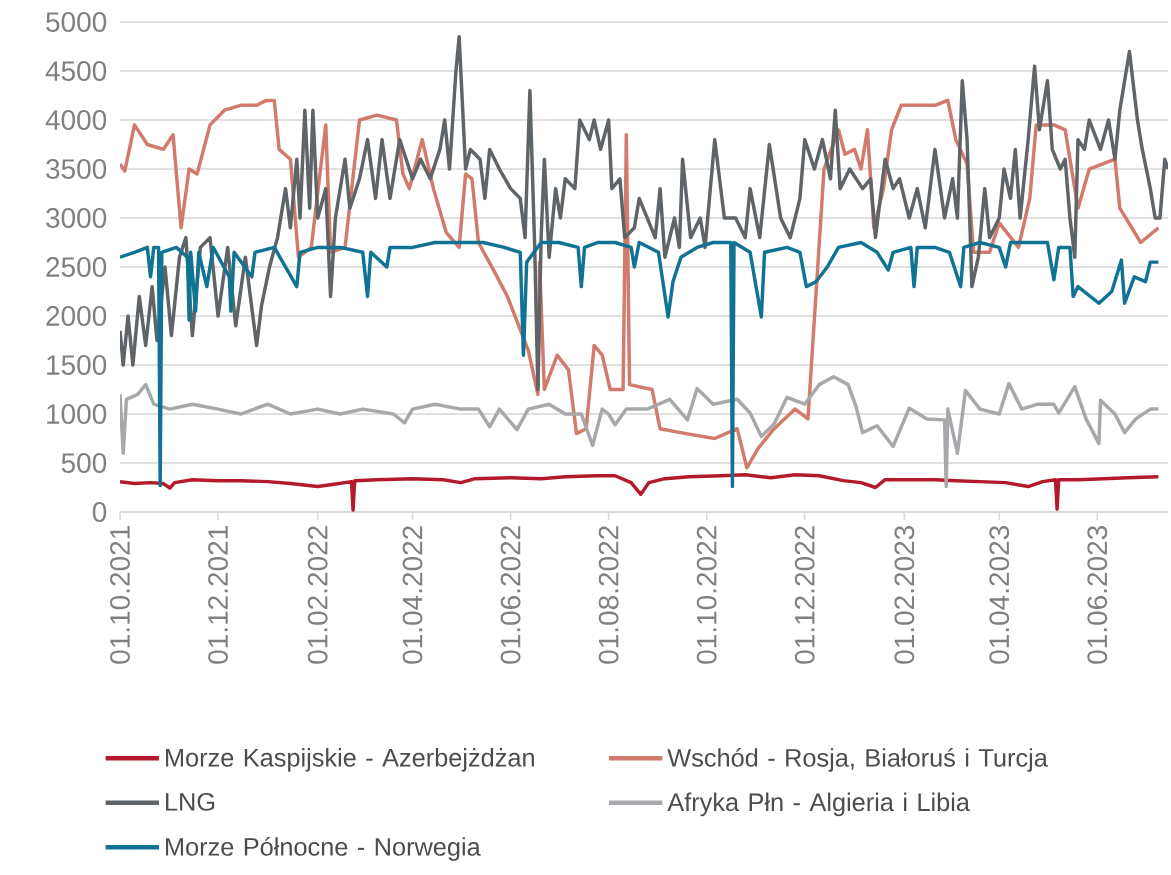 This screenshot has height=875, width=1171. What do you see at coordinates (608, 595) in the screenshot?
I see `x-tick-label: 01.08.2022` at bounding box center [608, 595].